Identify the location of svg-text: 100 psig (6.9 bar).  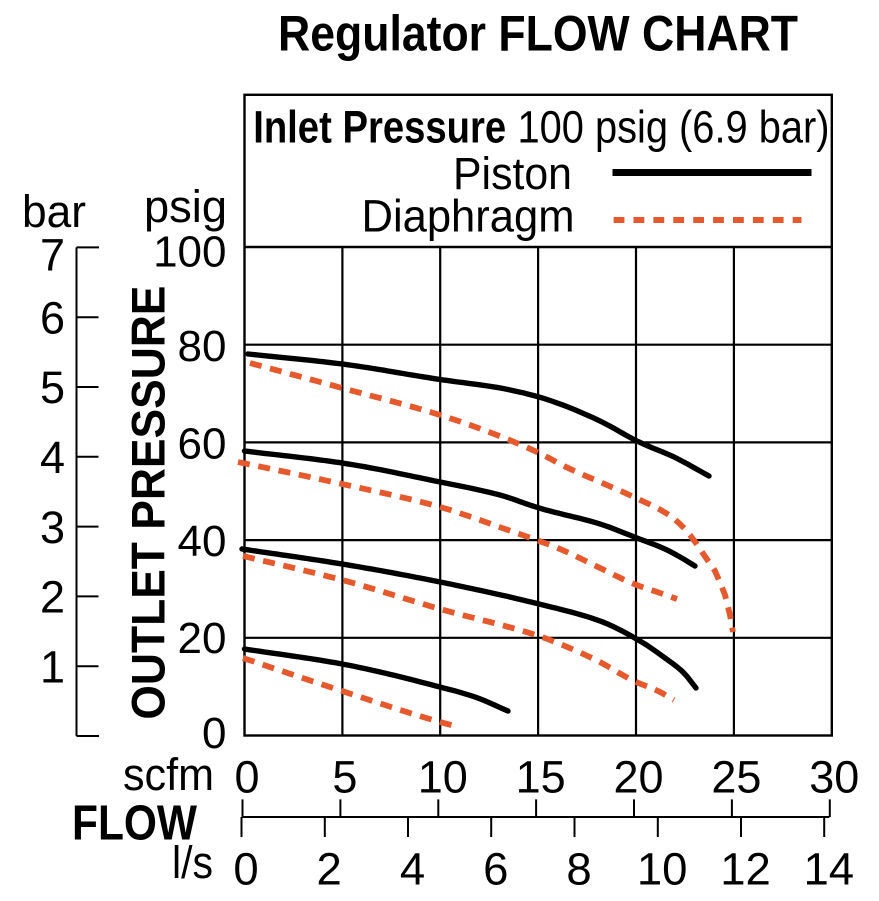
(674, 127).